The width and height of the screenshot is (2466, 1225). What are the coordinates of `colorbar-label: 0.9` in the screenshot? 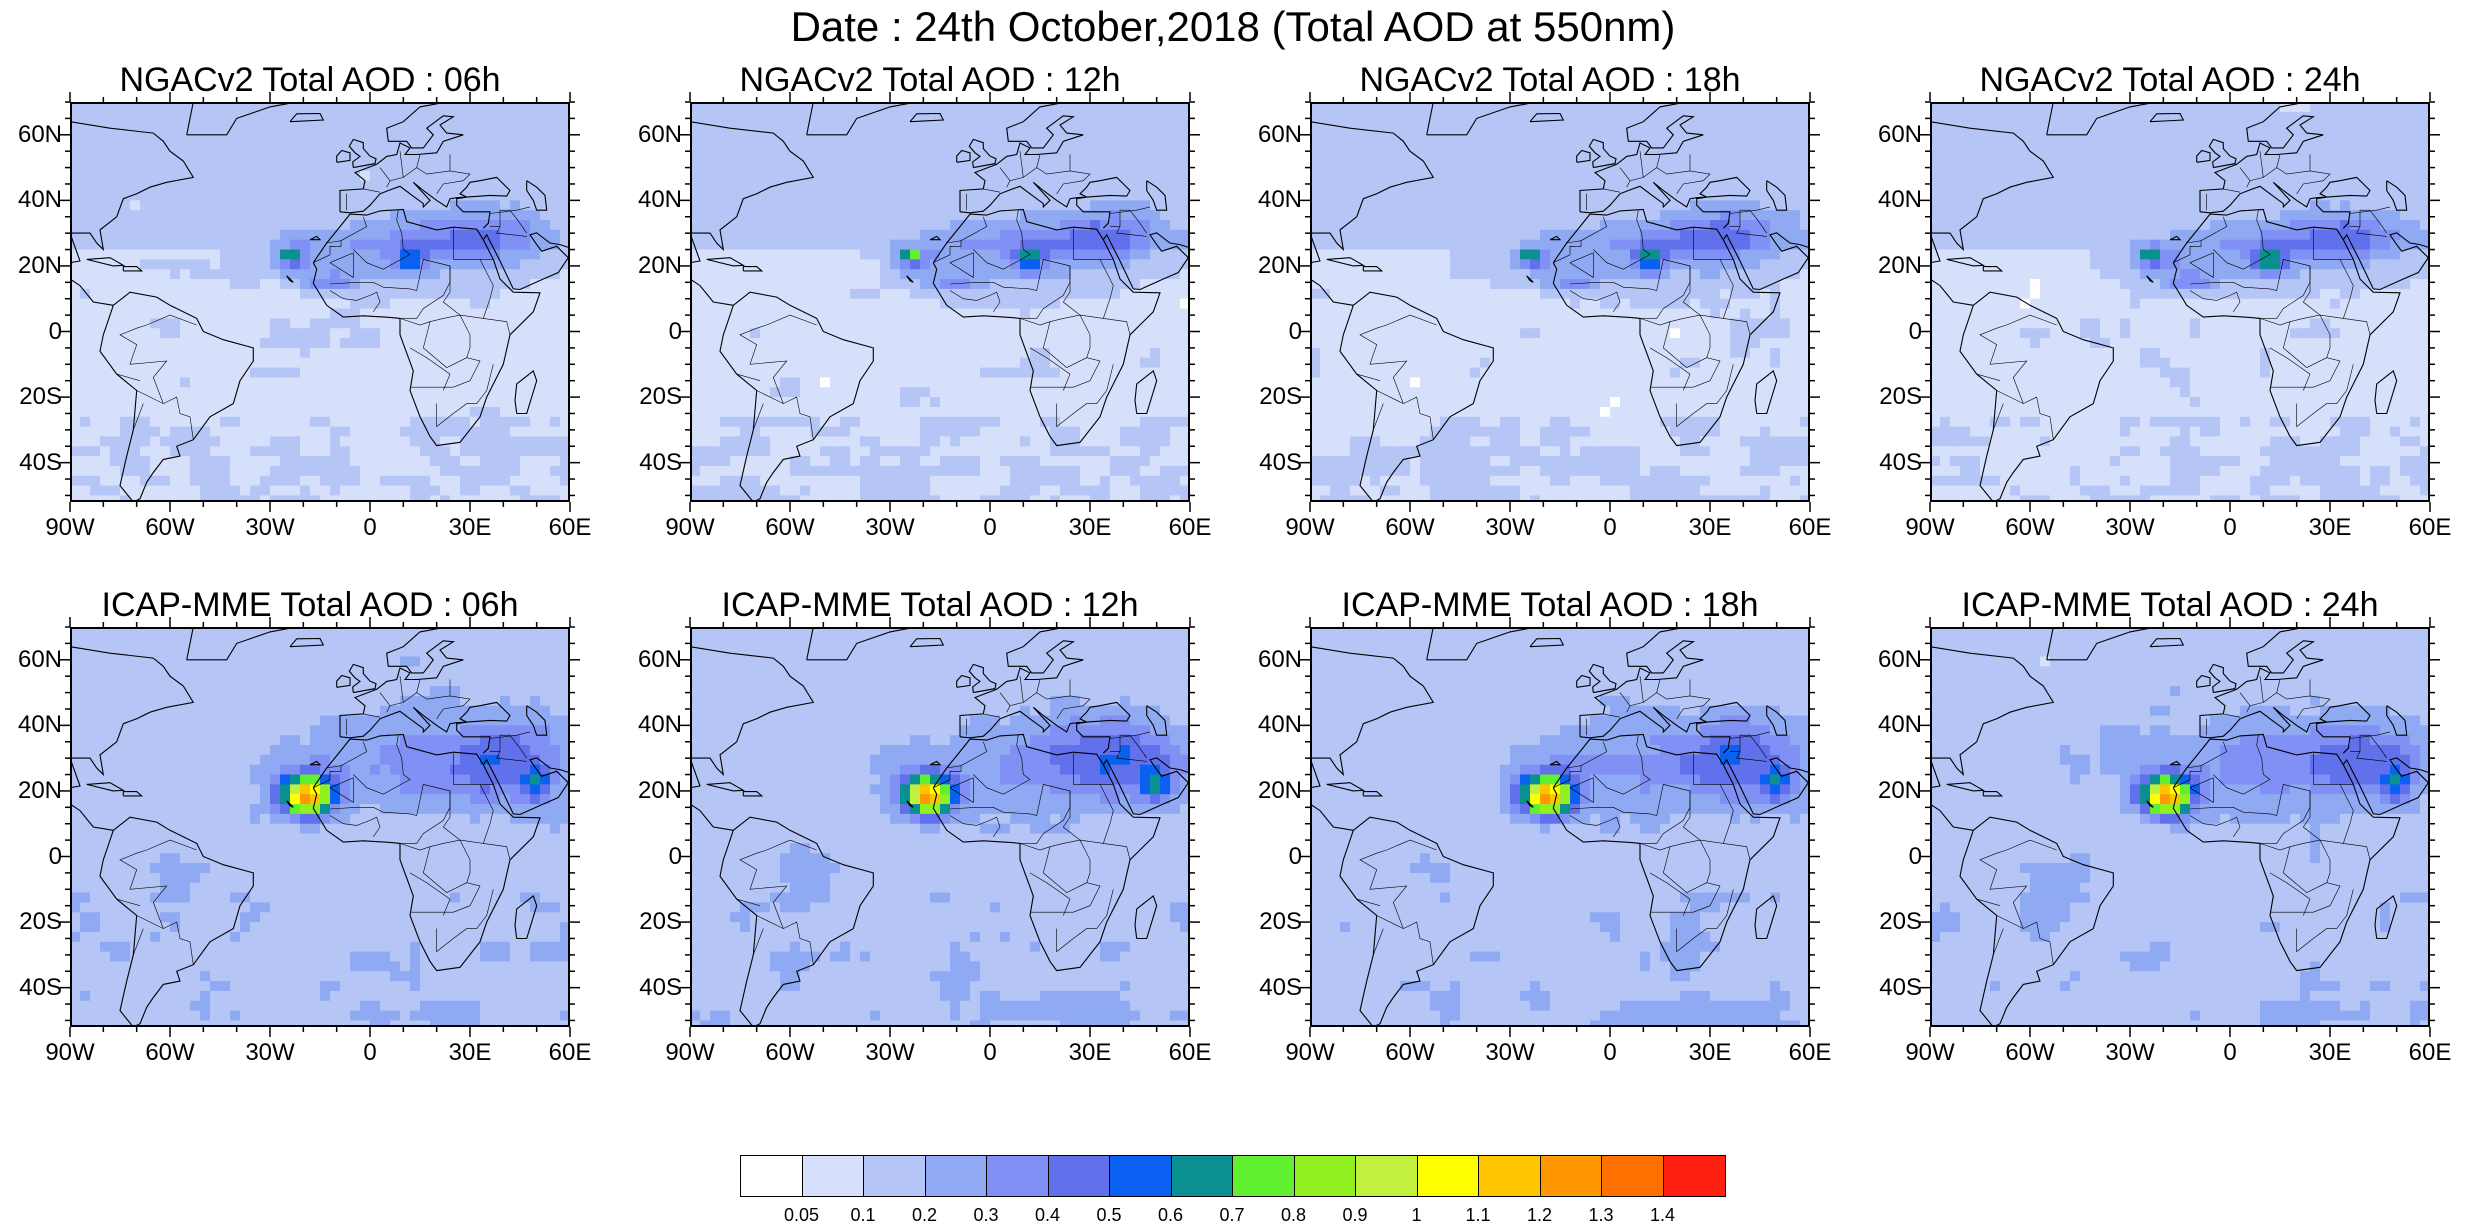 It's located at (1355, 1215).